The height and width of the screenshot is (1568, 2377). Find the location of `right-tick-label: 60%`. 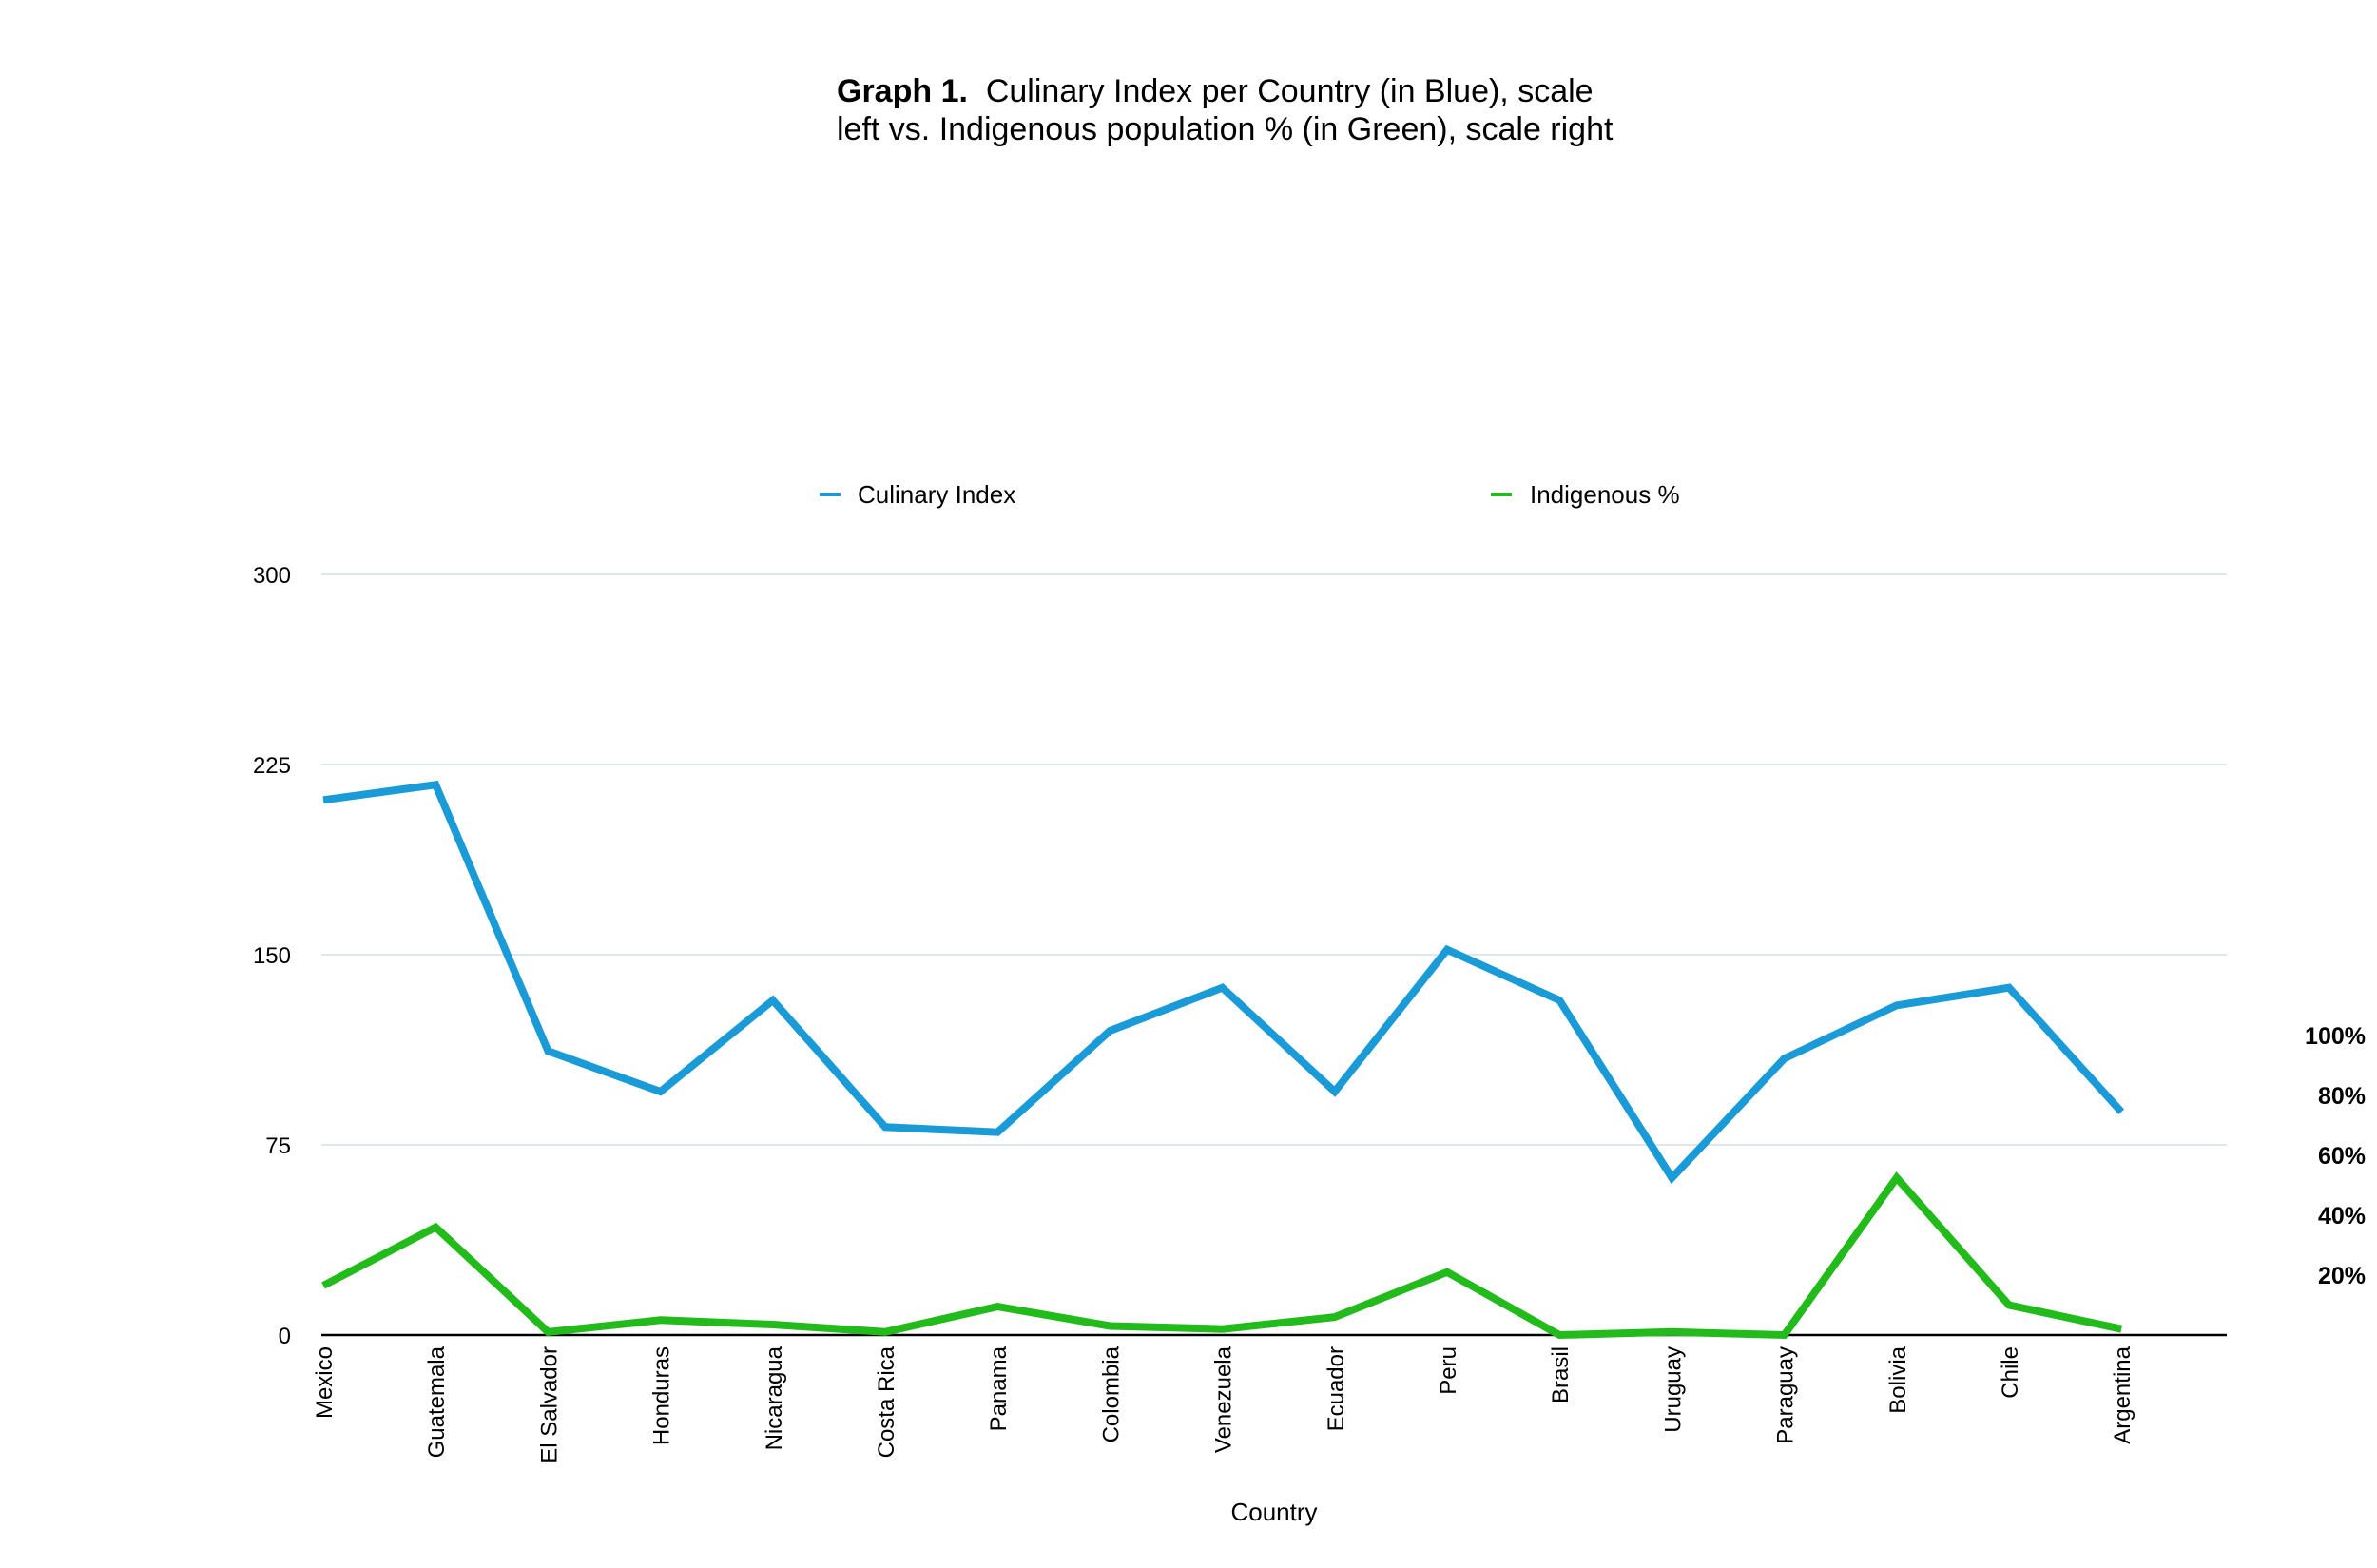

right-tick-label: 60% is located at coordinates (2342, 1156).